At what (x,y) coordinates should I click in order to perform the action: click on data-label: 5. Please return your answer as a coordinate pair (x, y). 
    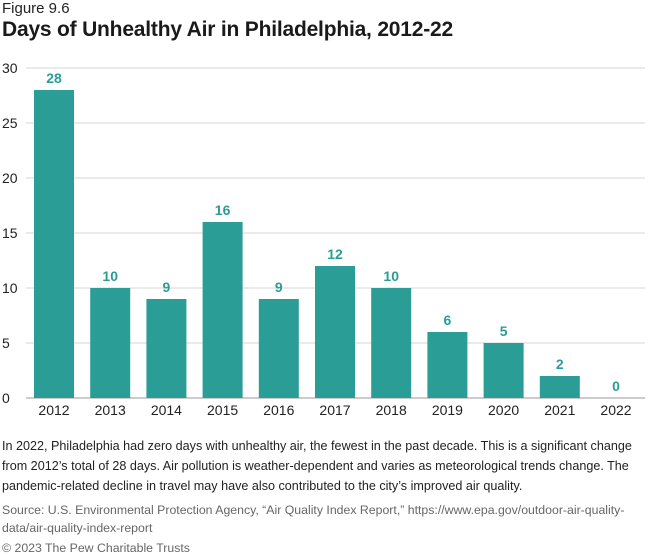
    Looking at the image, I should click on (504, 331).